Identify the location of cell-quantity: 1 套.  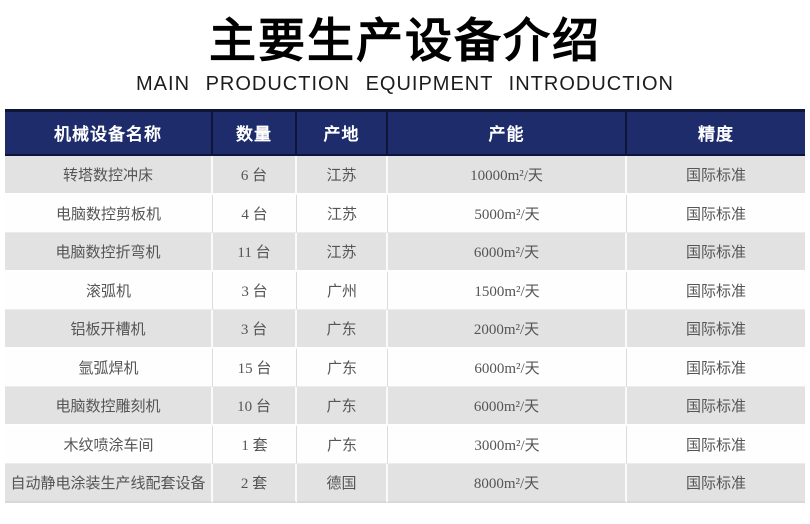
(255, 444).